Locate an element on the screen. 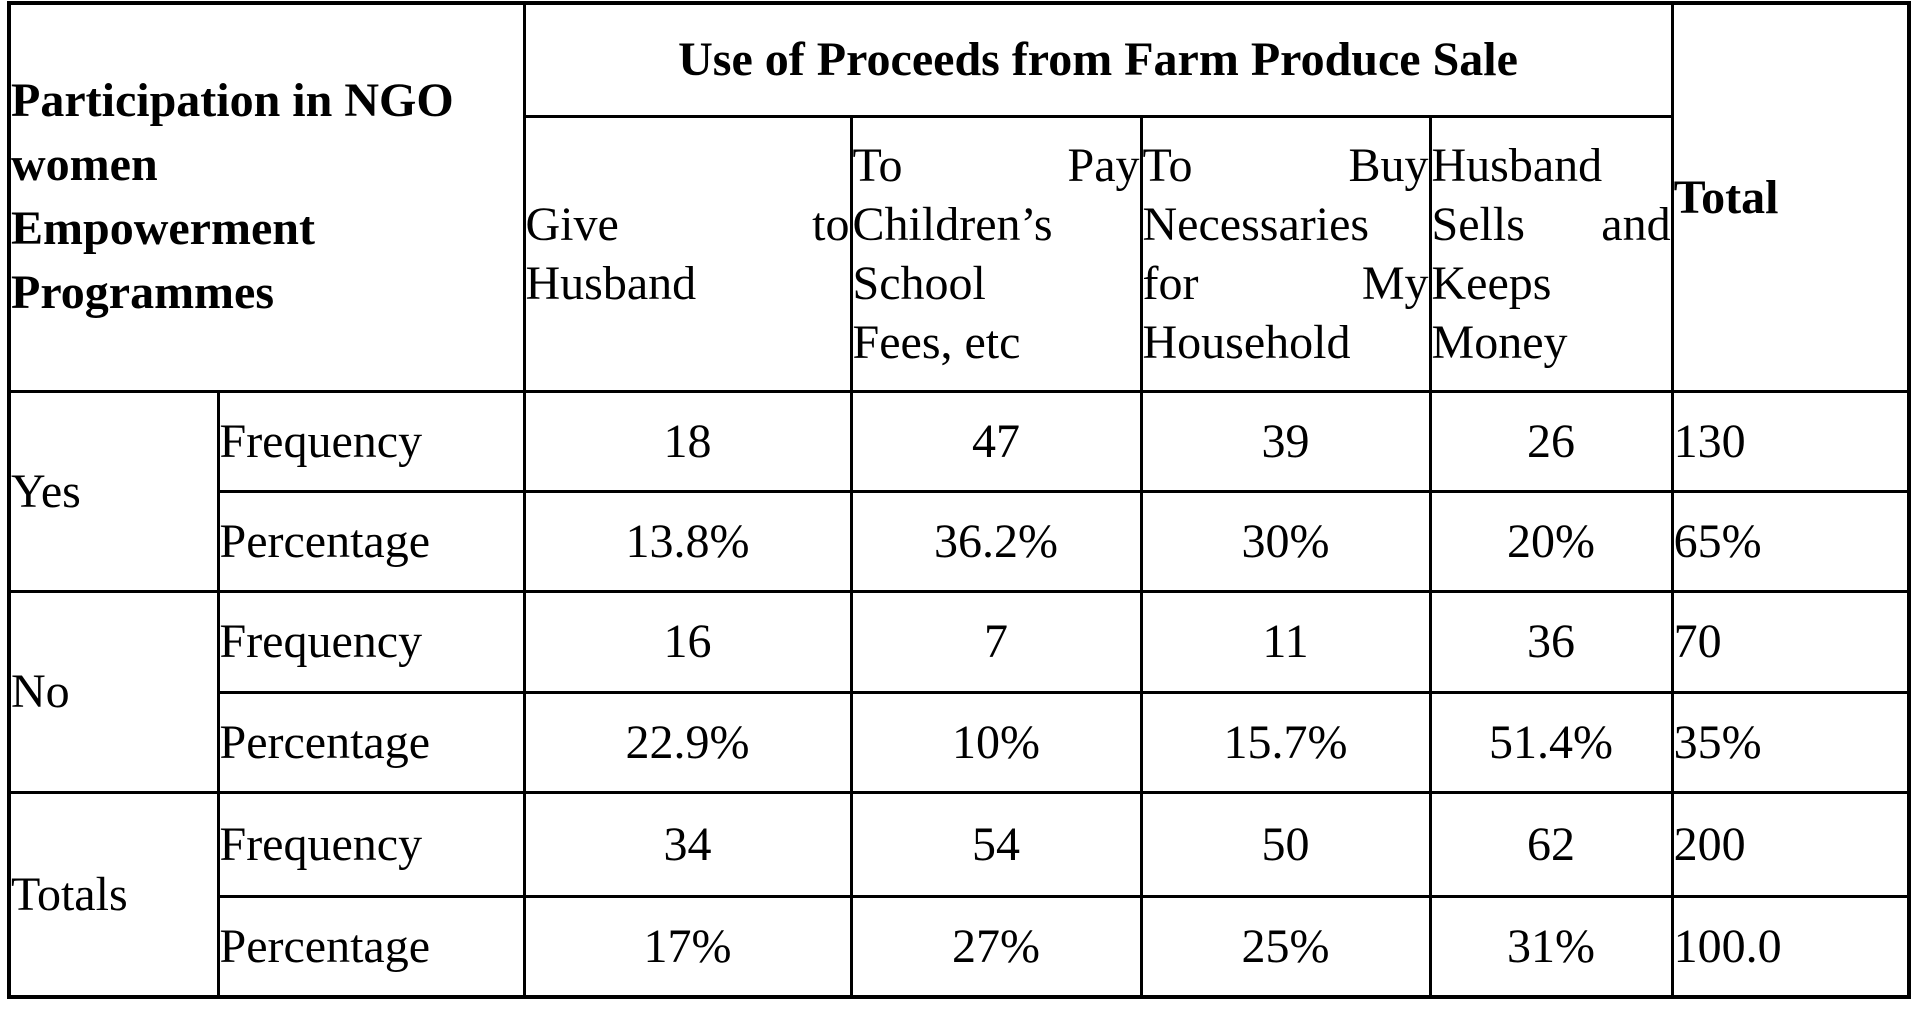 This screenshot has width=1922, height=1011. col-header-line: Money is located at coordinates (1499, 342).